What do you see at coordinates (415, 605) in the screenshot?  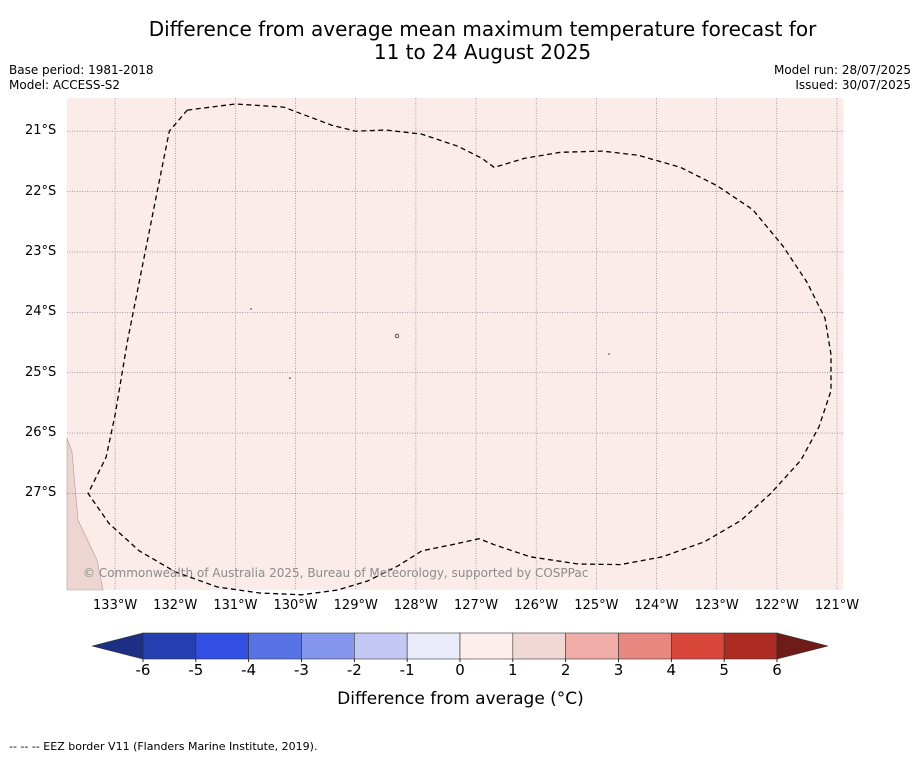 I see `lon-label: 128°W` at bounding box center [415, 605].